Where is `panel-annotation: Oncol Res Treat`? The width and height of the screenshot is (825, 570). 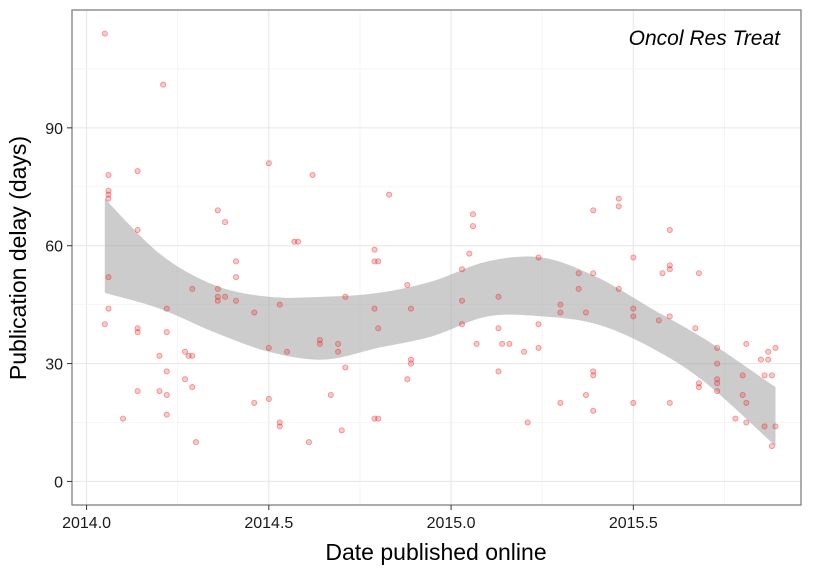
panel-annotation: Oncol Res Treat is located at coordinates (705, 38).